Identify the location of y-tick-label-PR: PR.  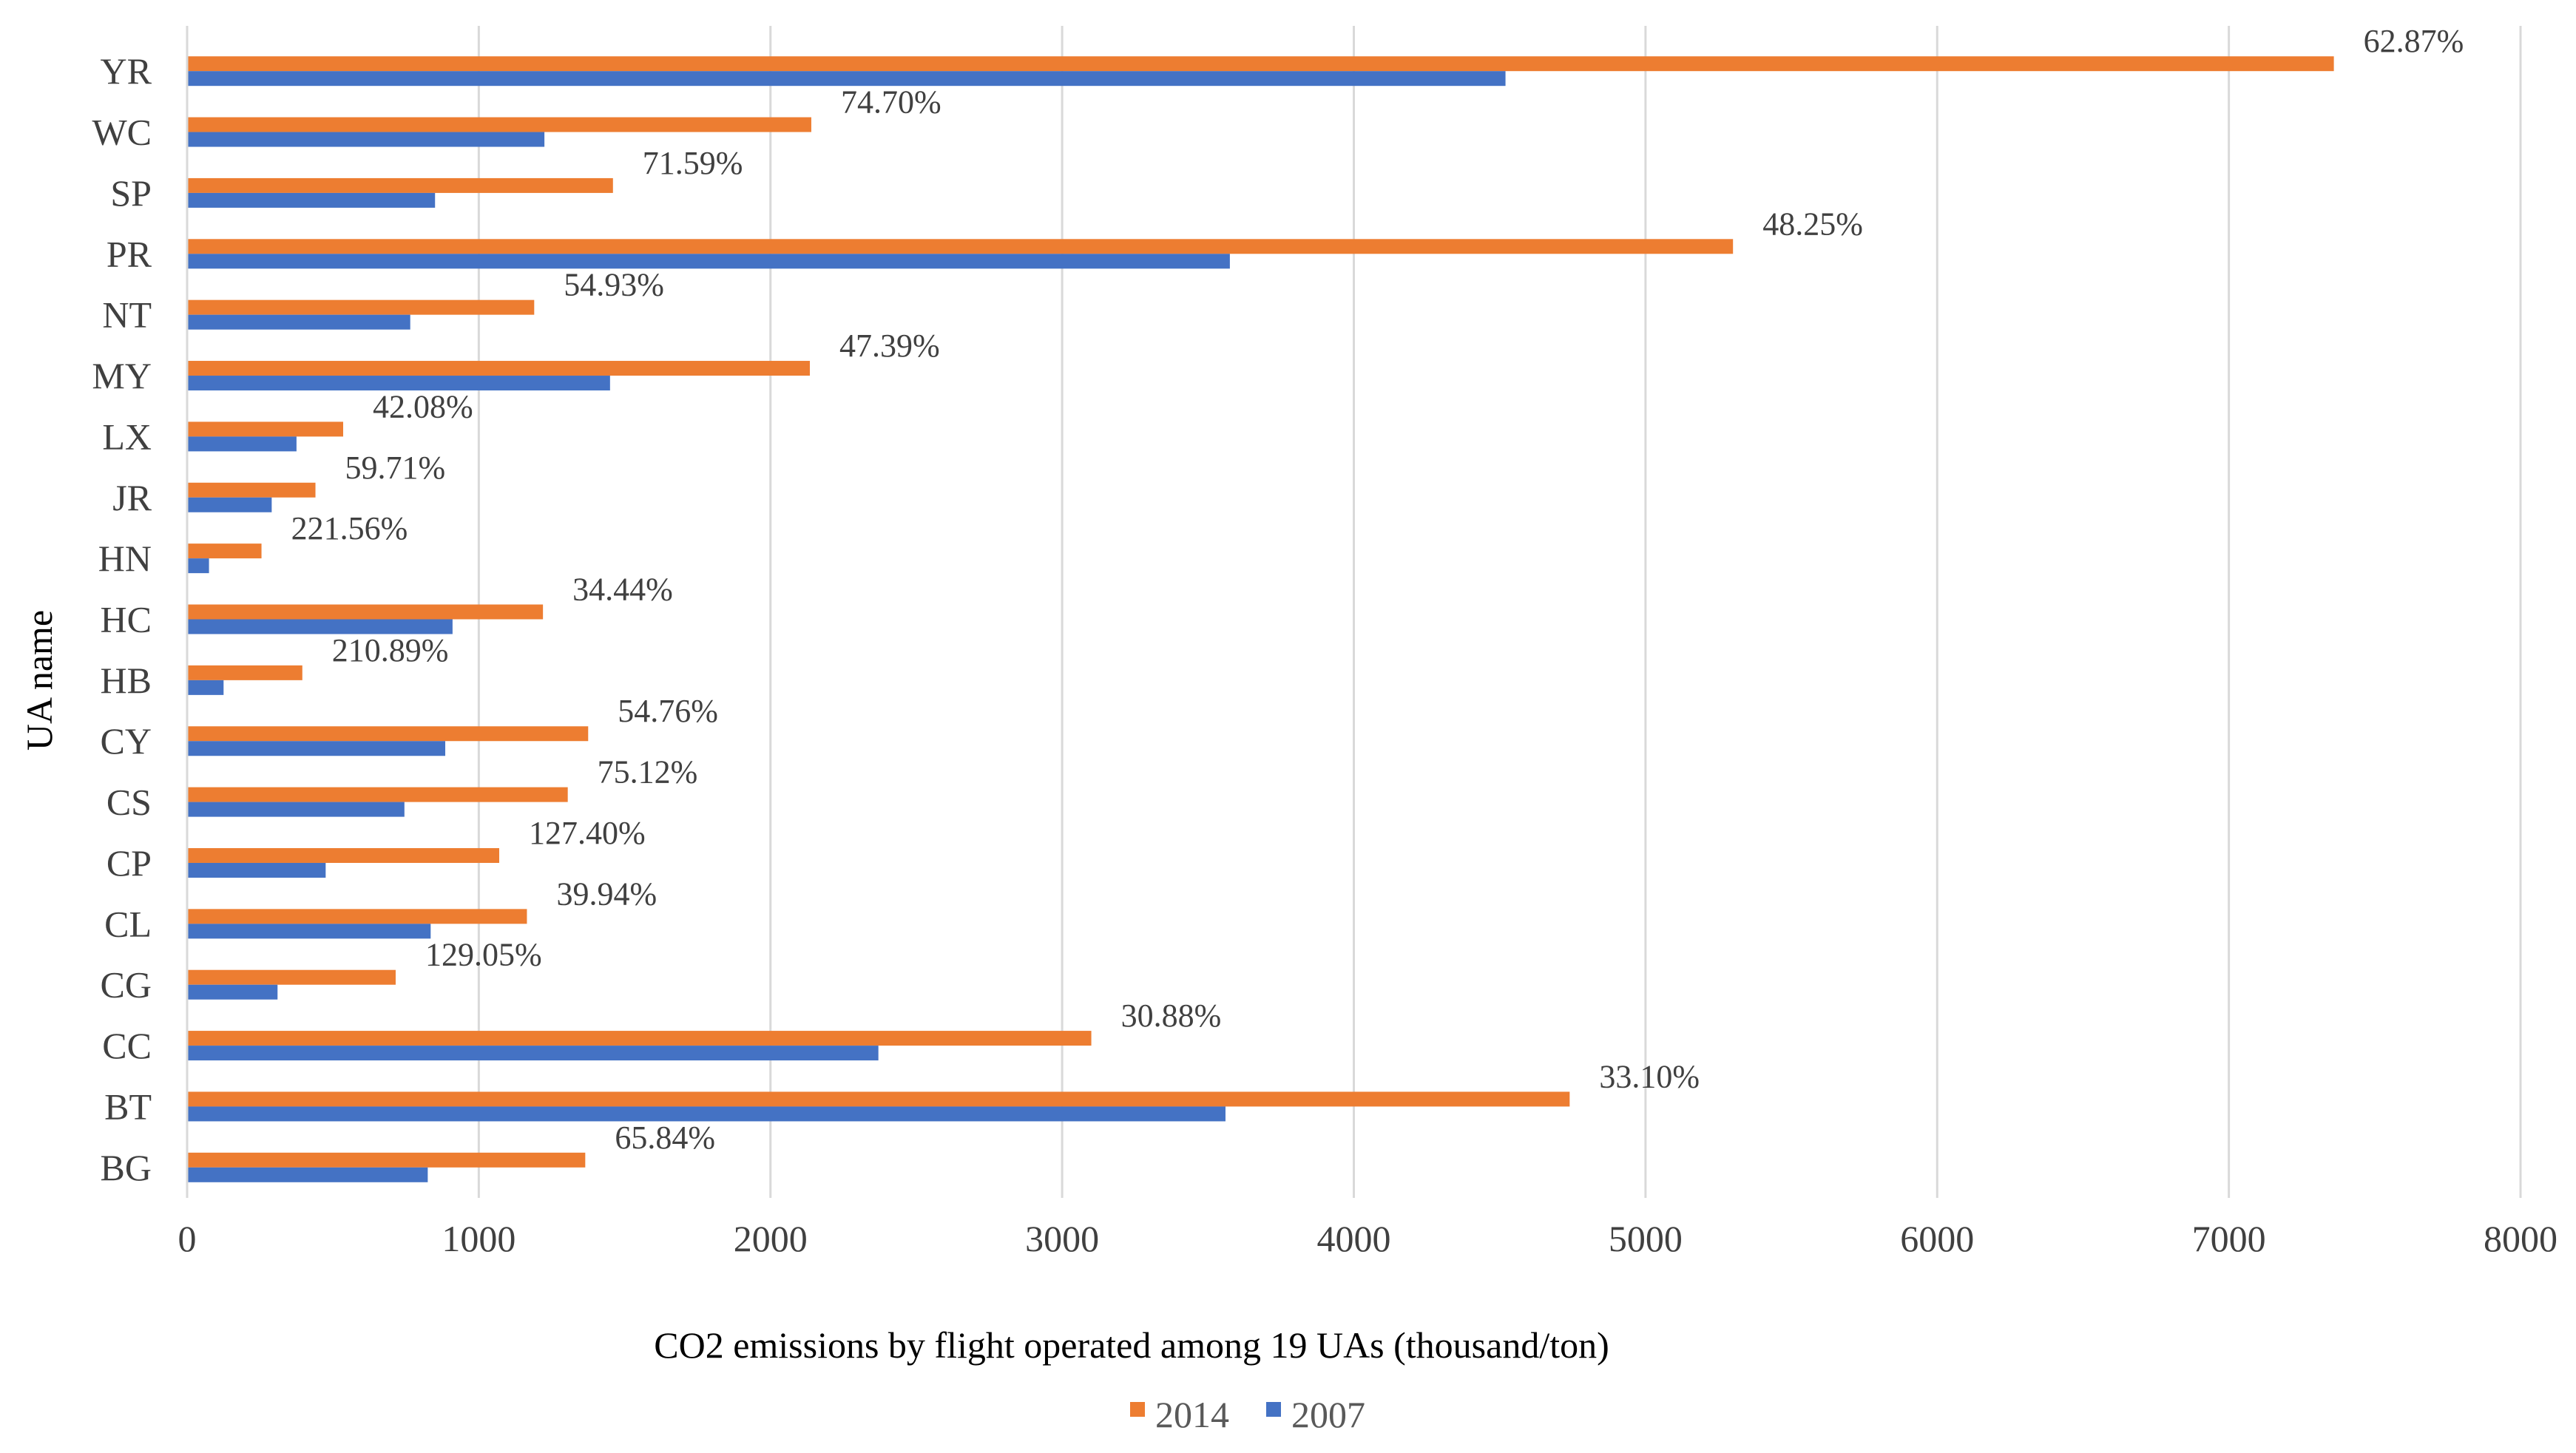
(129, 253).